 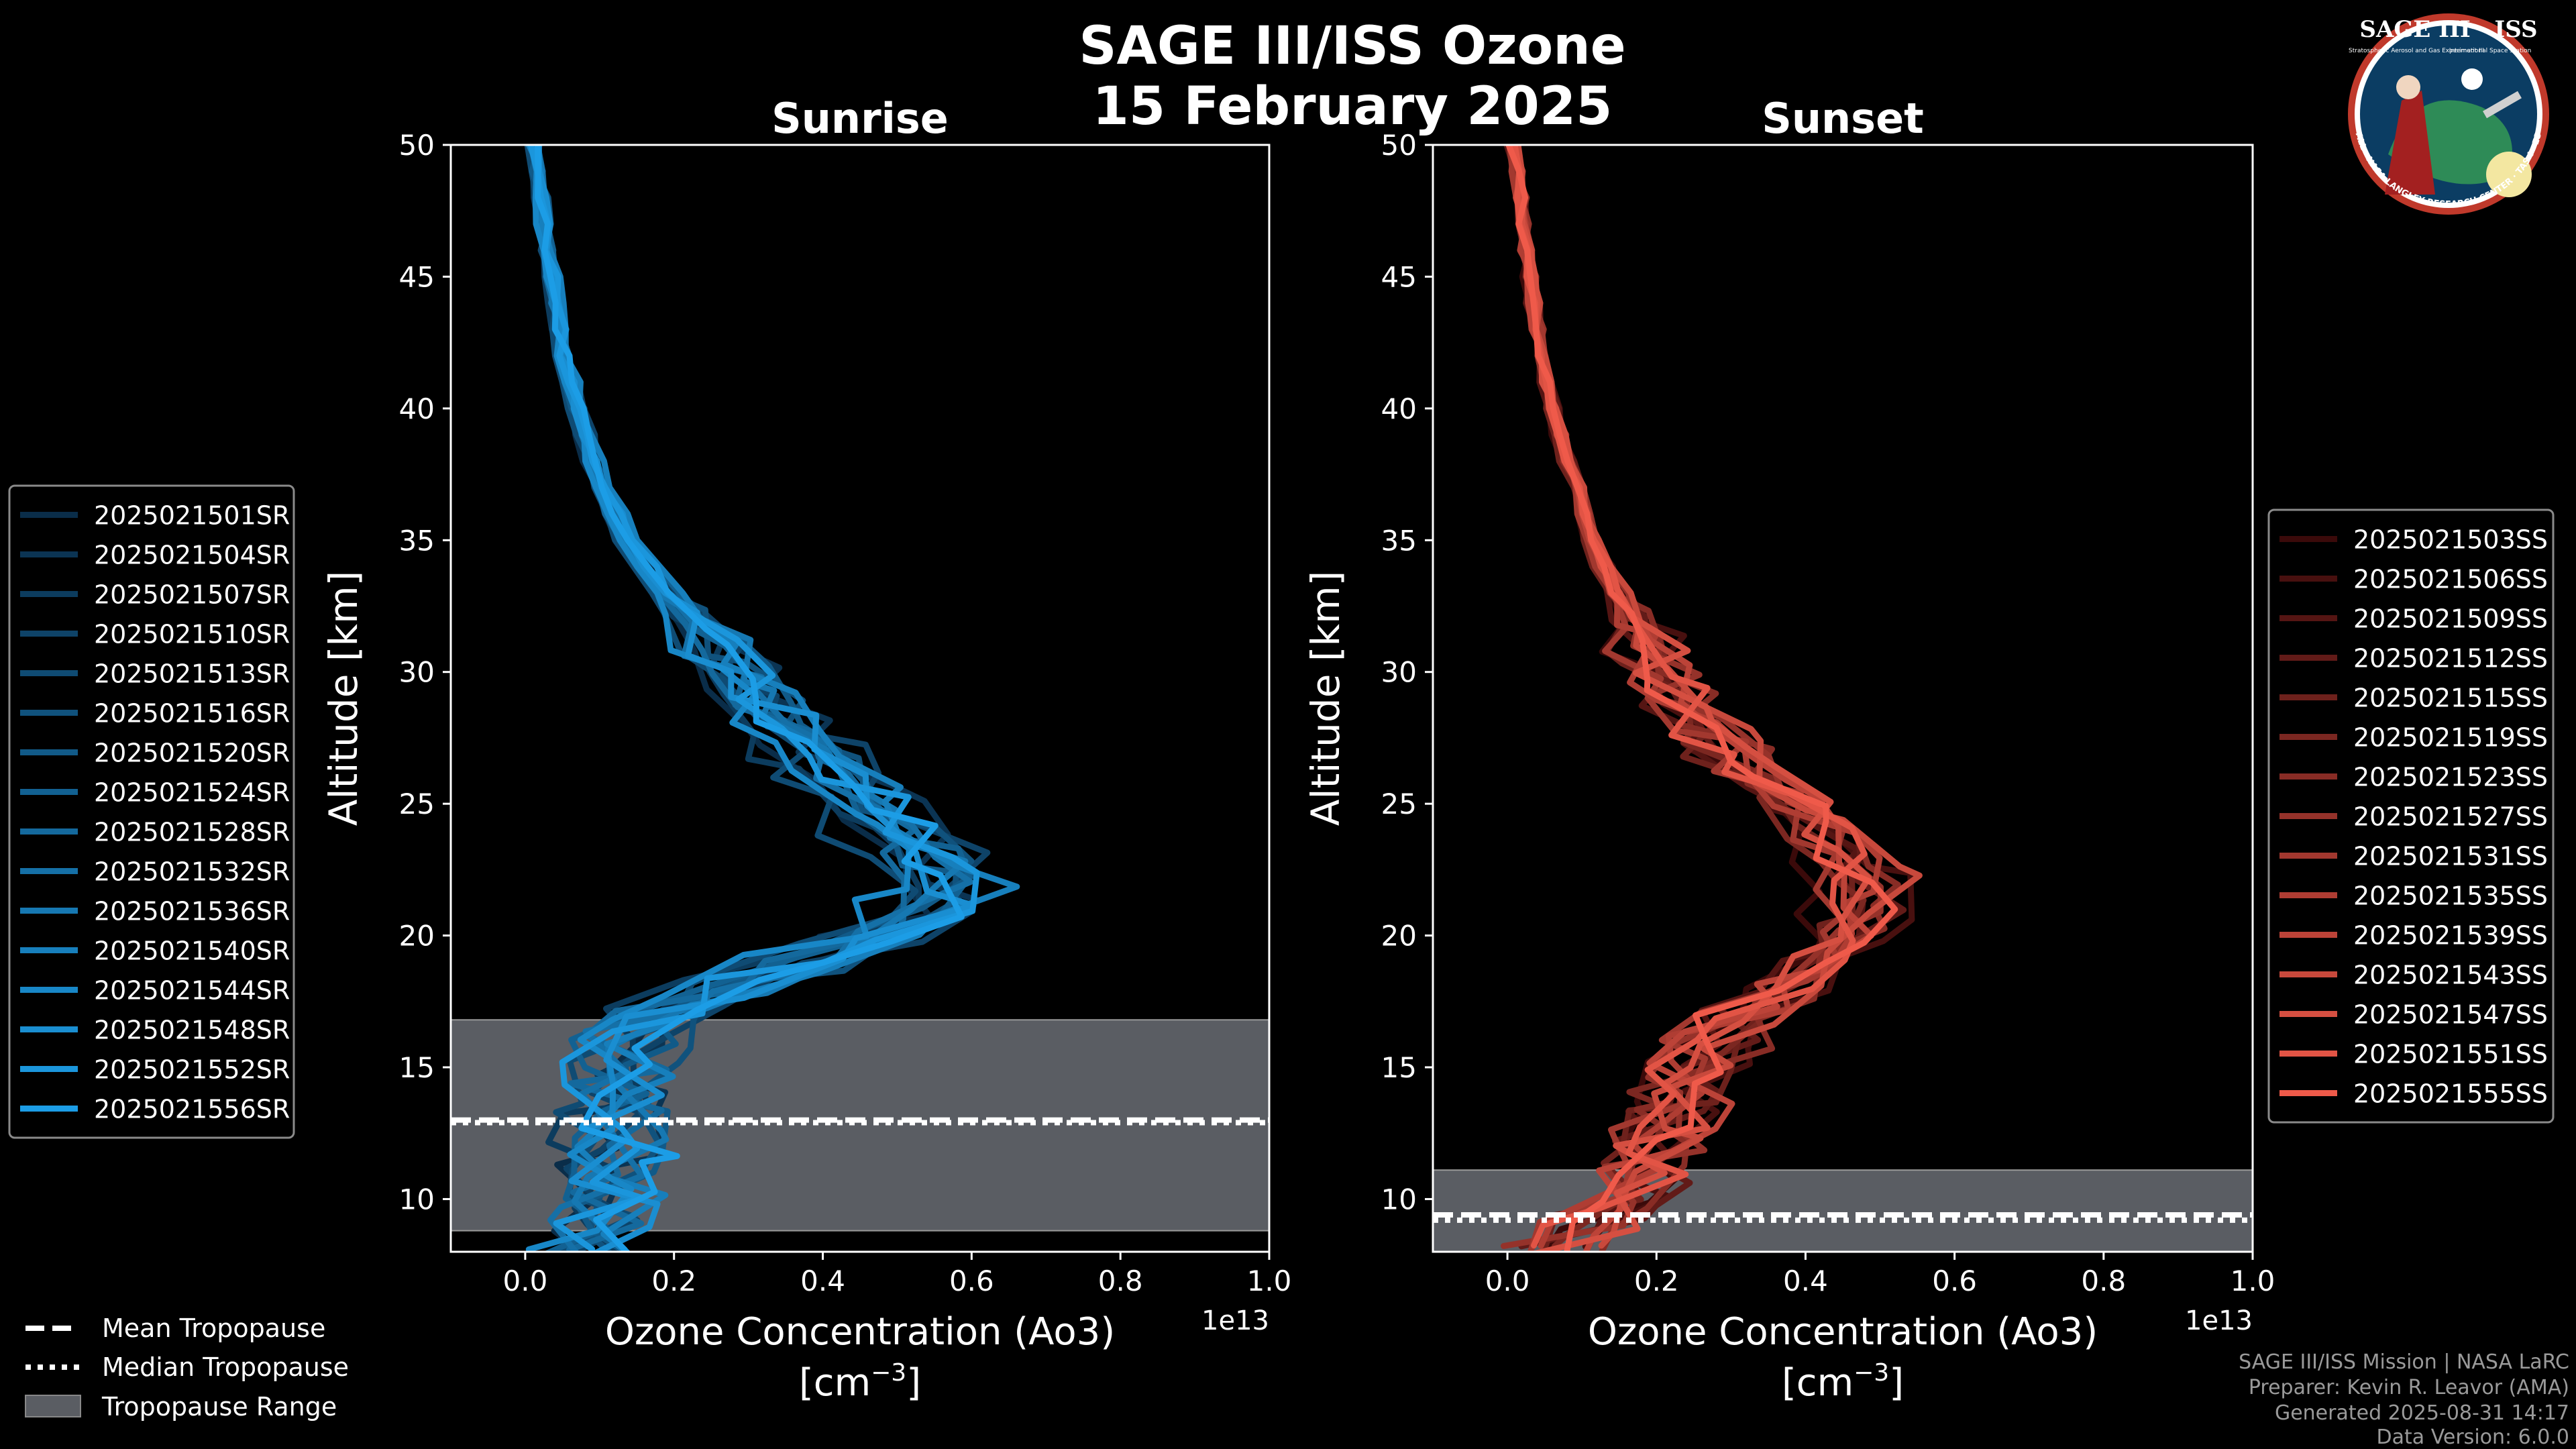 What do you see at coordinates (192, 1030) in the screenshot?
I see `sunrise-legend-label: 2025021548SR` at bounding box center [192, 1030].